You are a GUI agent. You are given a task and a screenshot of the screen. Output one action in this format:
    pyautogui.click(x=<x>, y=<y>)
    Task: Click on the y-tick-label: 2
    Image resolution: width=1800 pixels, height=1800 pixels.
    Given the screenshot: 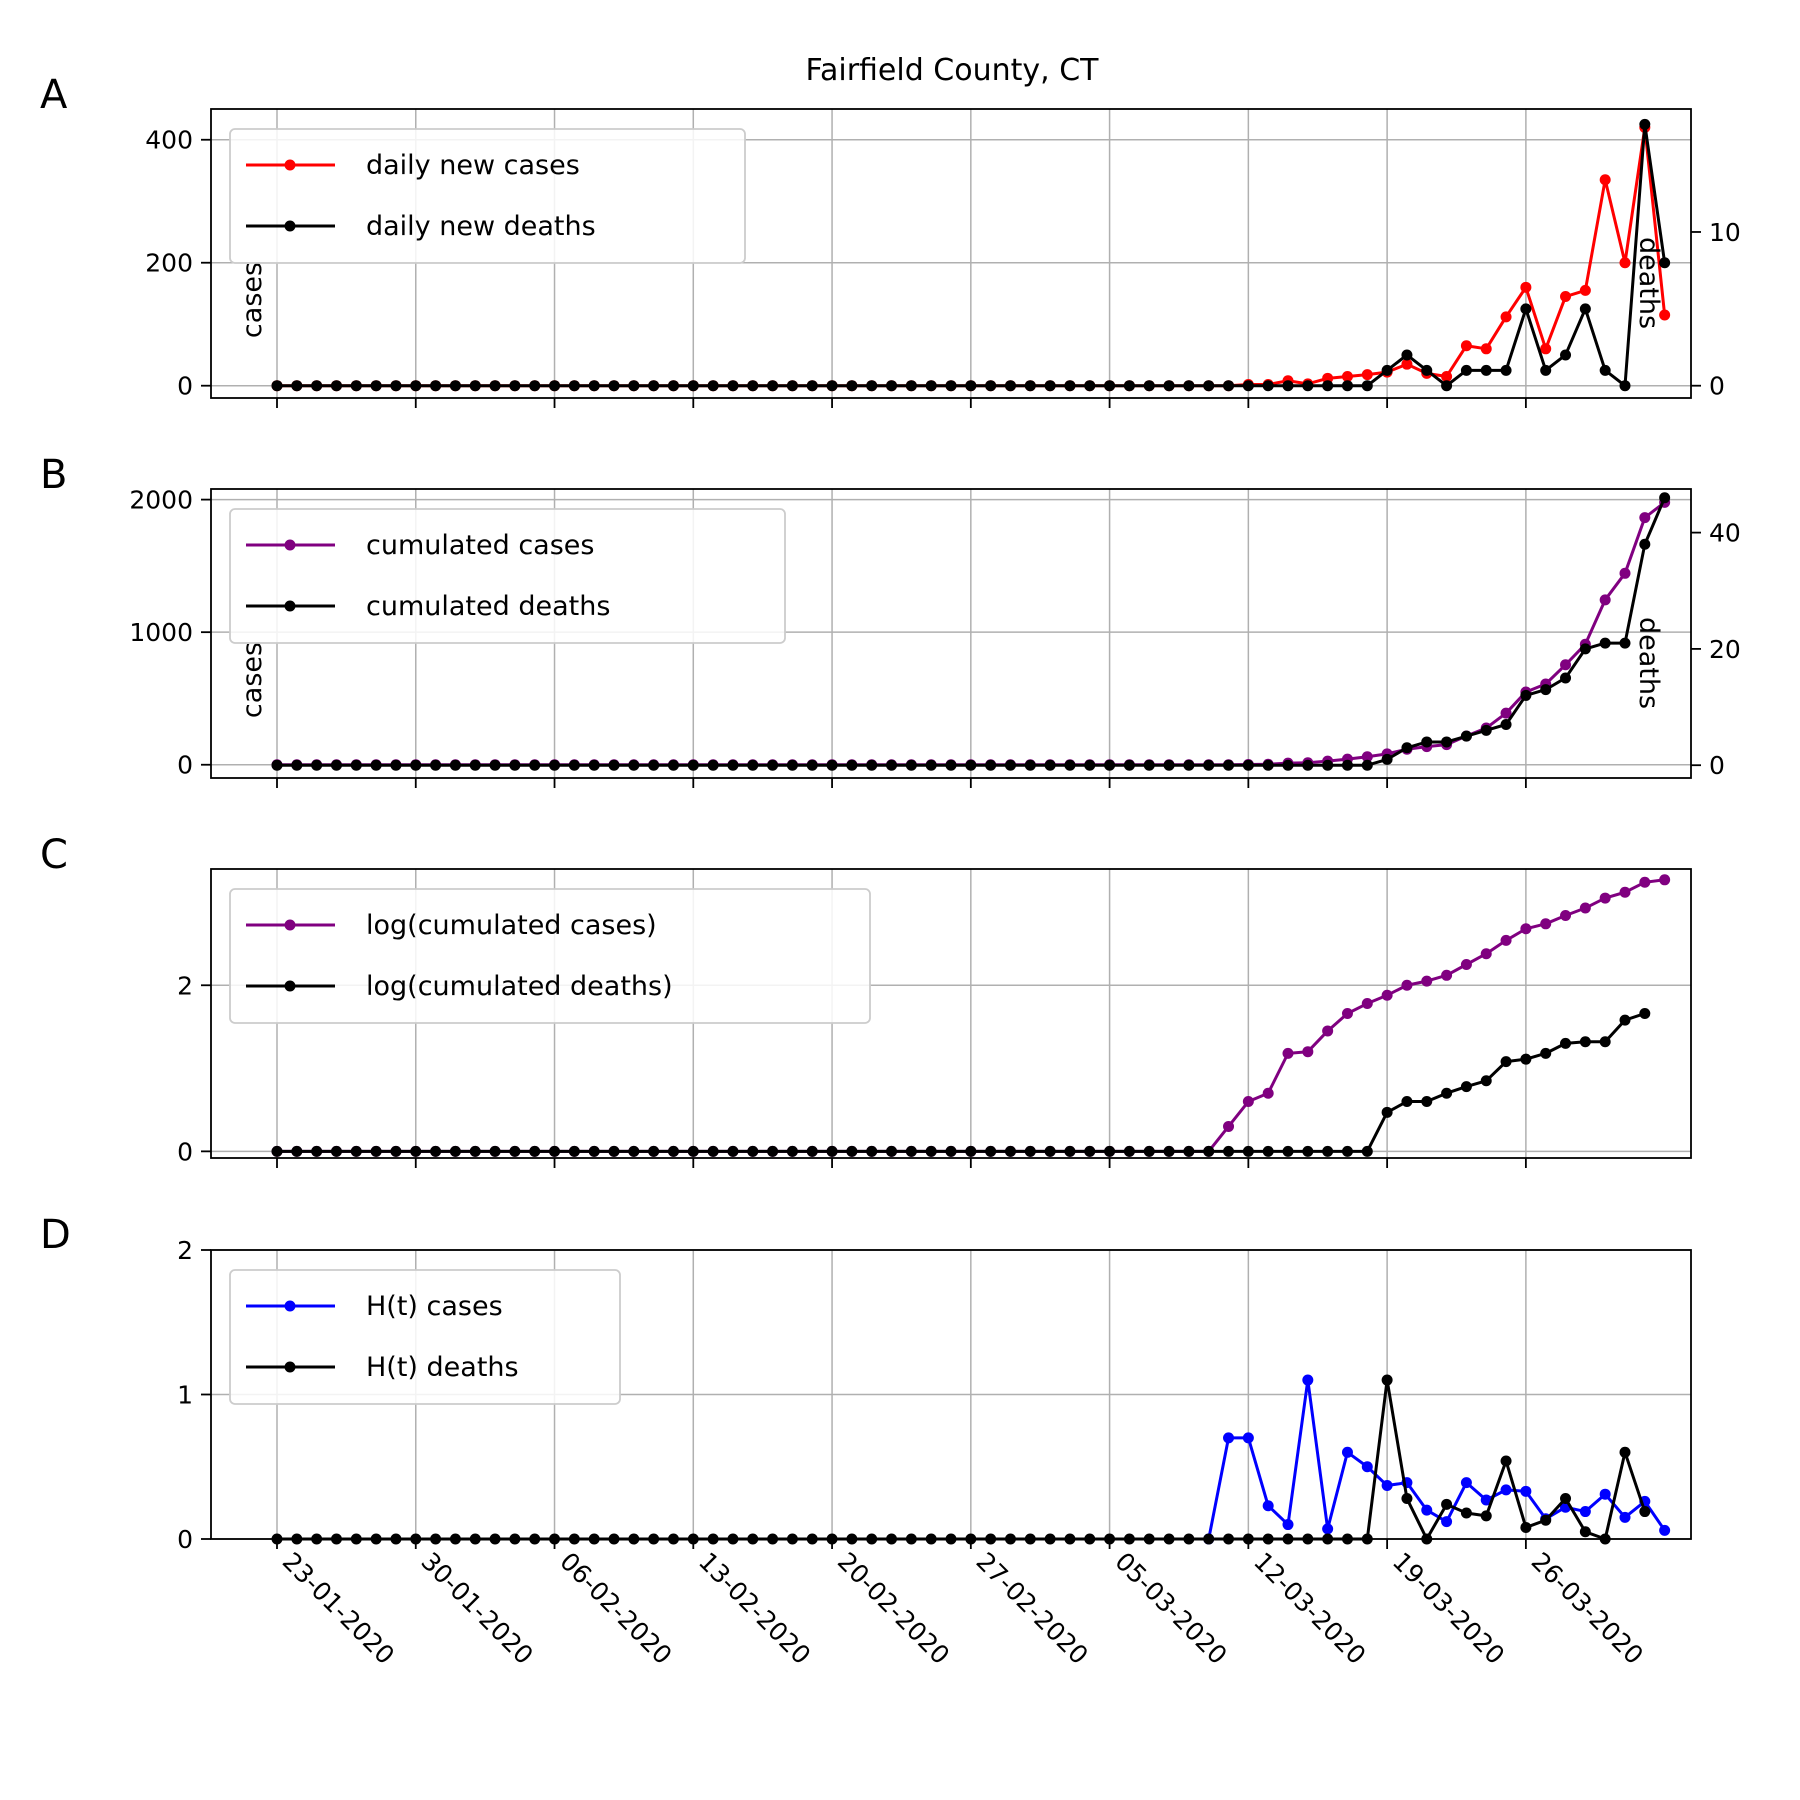 What is the action you would take?
    pyautogui.click(x=185, y=985)
    